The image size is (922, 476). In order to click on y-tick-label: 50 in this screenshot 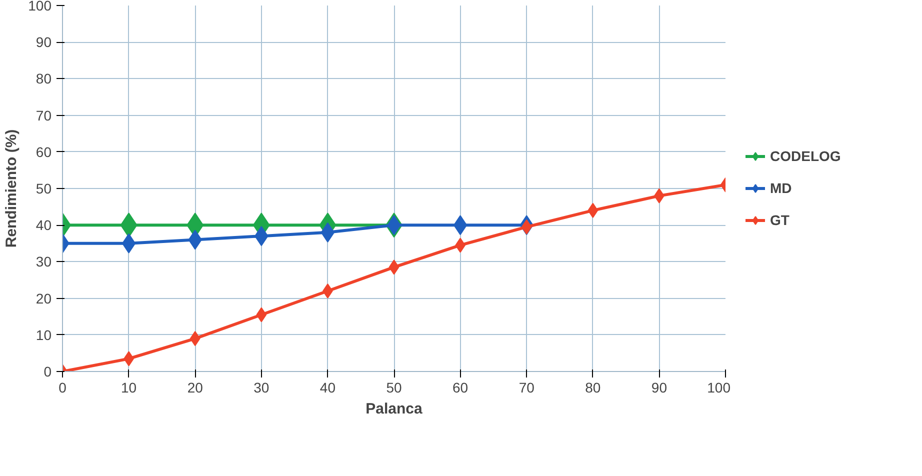, I will do `click(44, 188)`.